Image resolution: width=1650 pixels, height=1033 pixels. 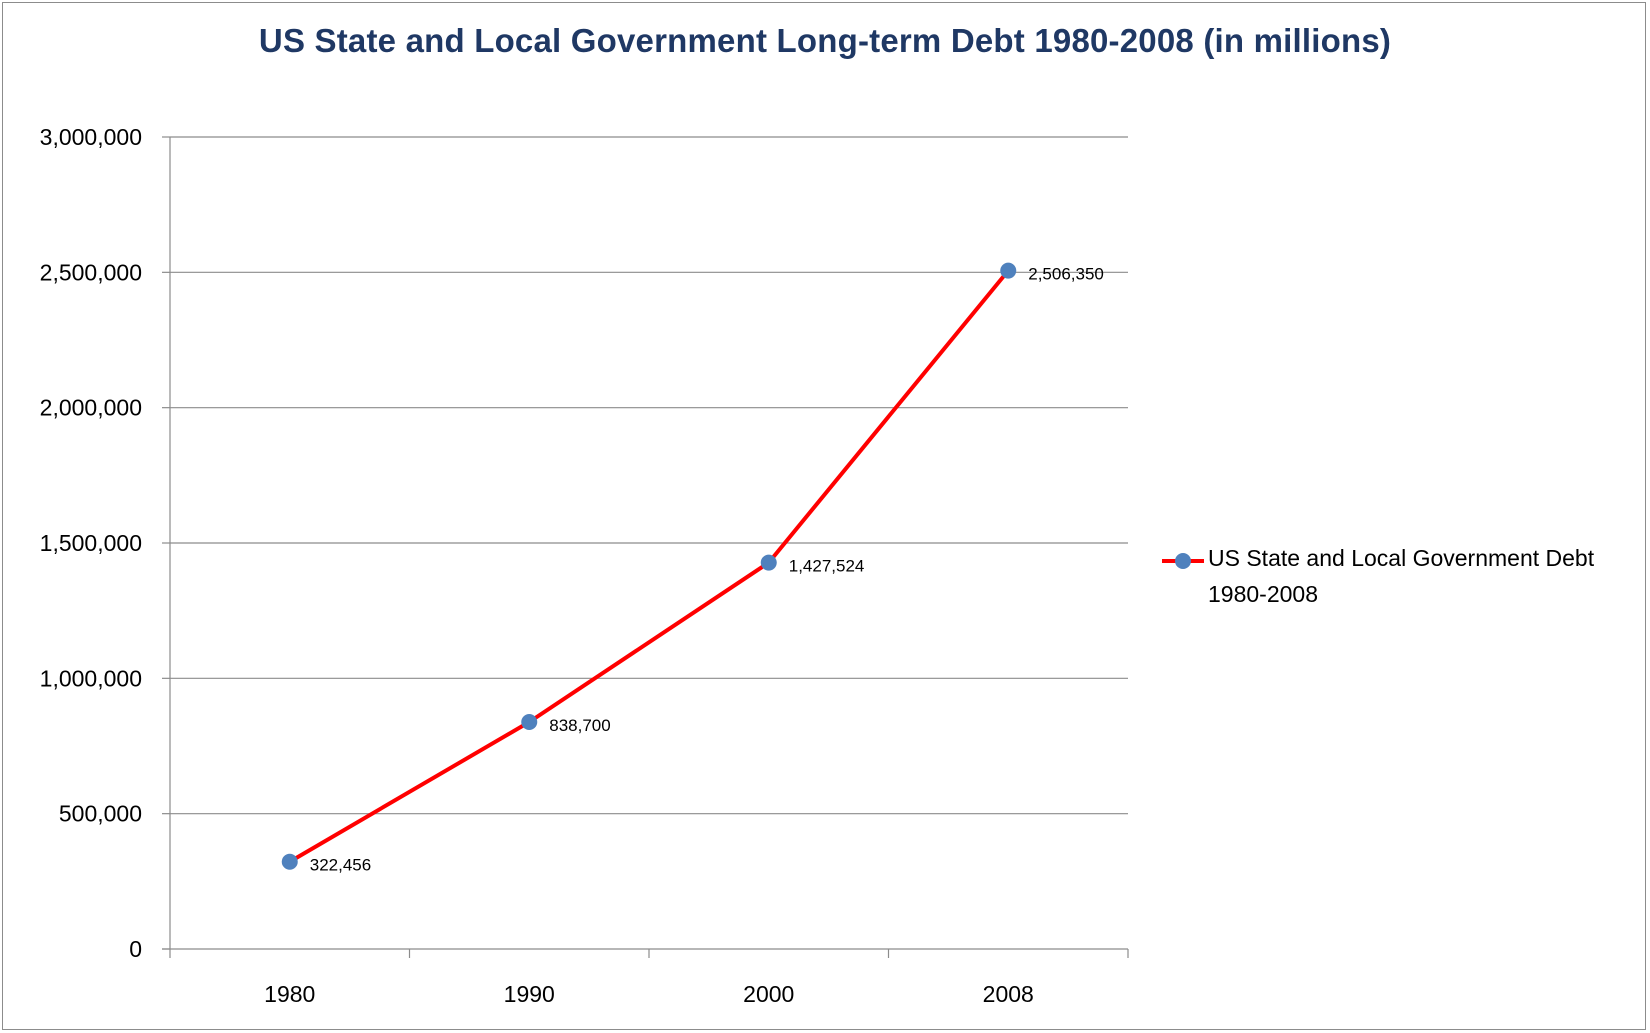 I want to click on data-label: 838,700, so click(x=579, y=725).